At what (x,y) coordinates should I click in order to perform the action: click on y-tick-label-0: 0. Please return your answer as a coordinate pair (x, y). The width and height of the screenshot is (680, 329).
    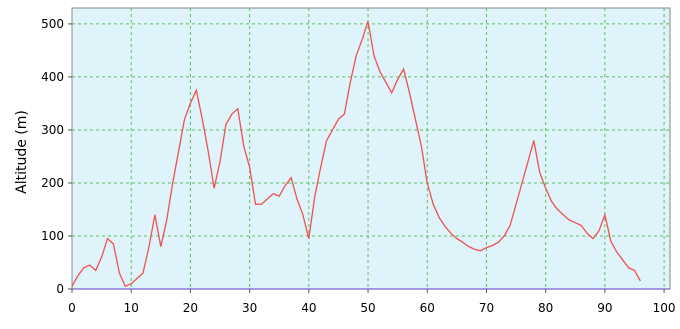
    Looking at the image, I should click on (60, 289).